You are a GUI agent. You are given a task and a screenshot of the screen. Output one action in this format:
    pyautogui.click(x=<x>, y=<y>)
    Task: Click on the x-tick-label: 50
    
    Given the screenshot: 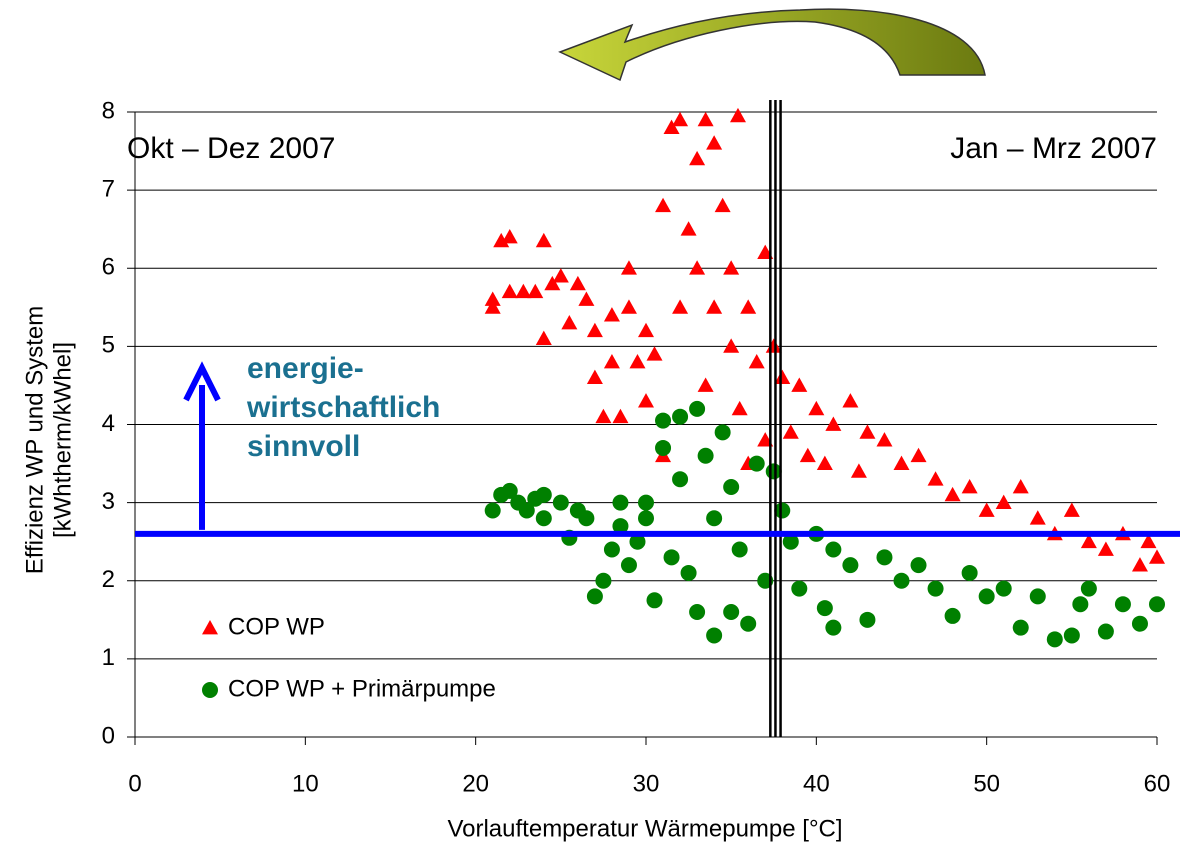 What is the action you would take?
    pyautogui.click(x=986, y=783)
    